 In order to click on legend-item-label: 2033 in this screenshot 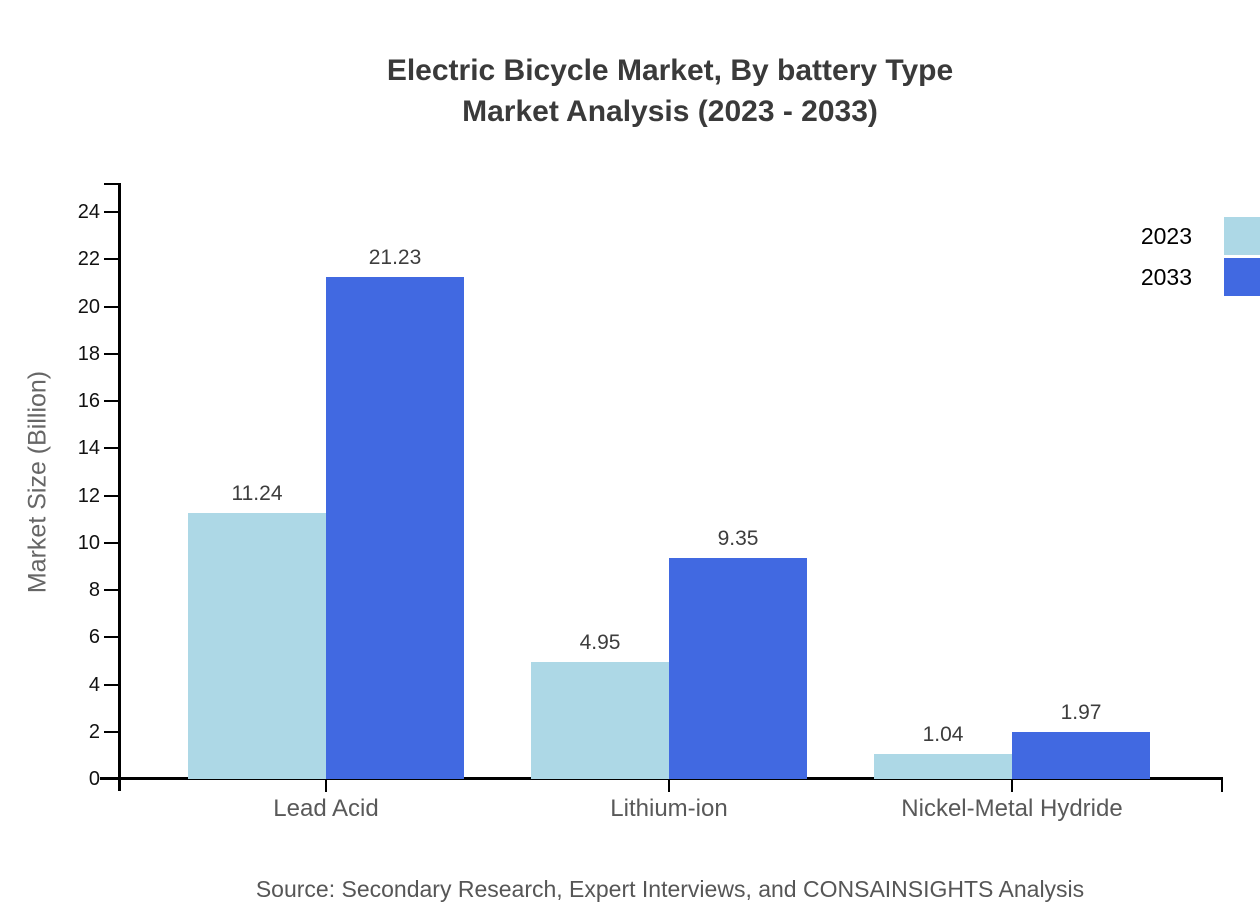, I will do `click(1166, 276)`.